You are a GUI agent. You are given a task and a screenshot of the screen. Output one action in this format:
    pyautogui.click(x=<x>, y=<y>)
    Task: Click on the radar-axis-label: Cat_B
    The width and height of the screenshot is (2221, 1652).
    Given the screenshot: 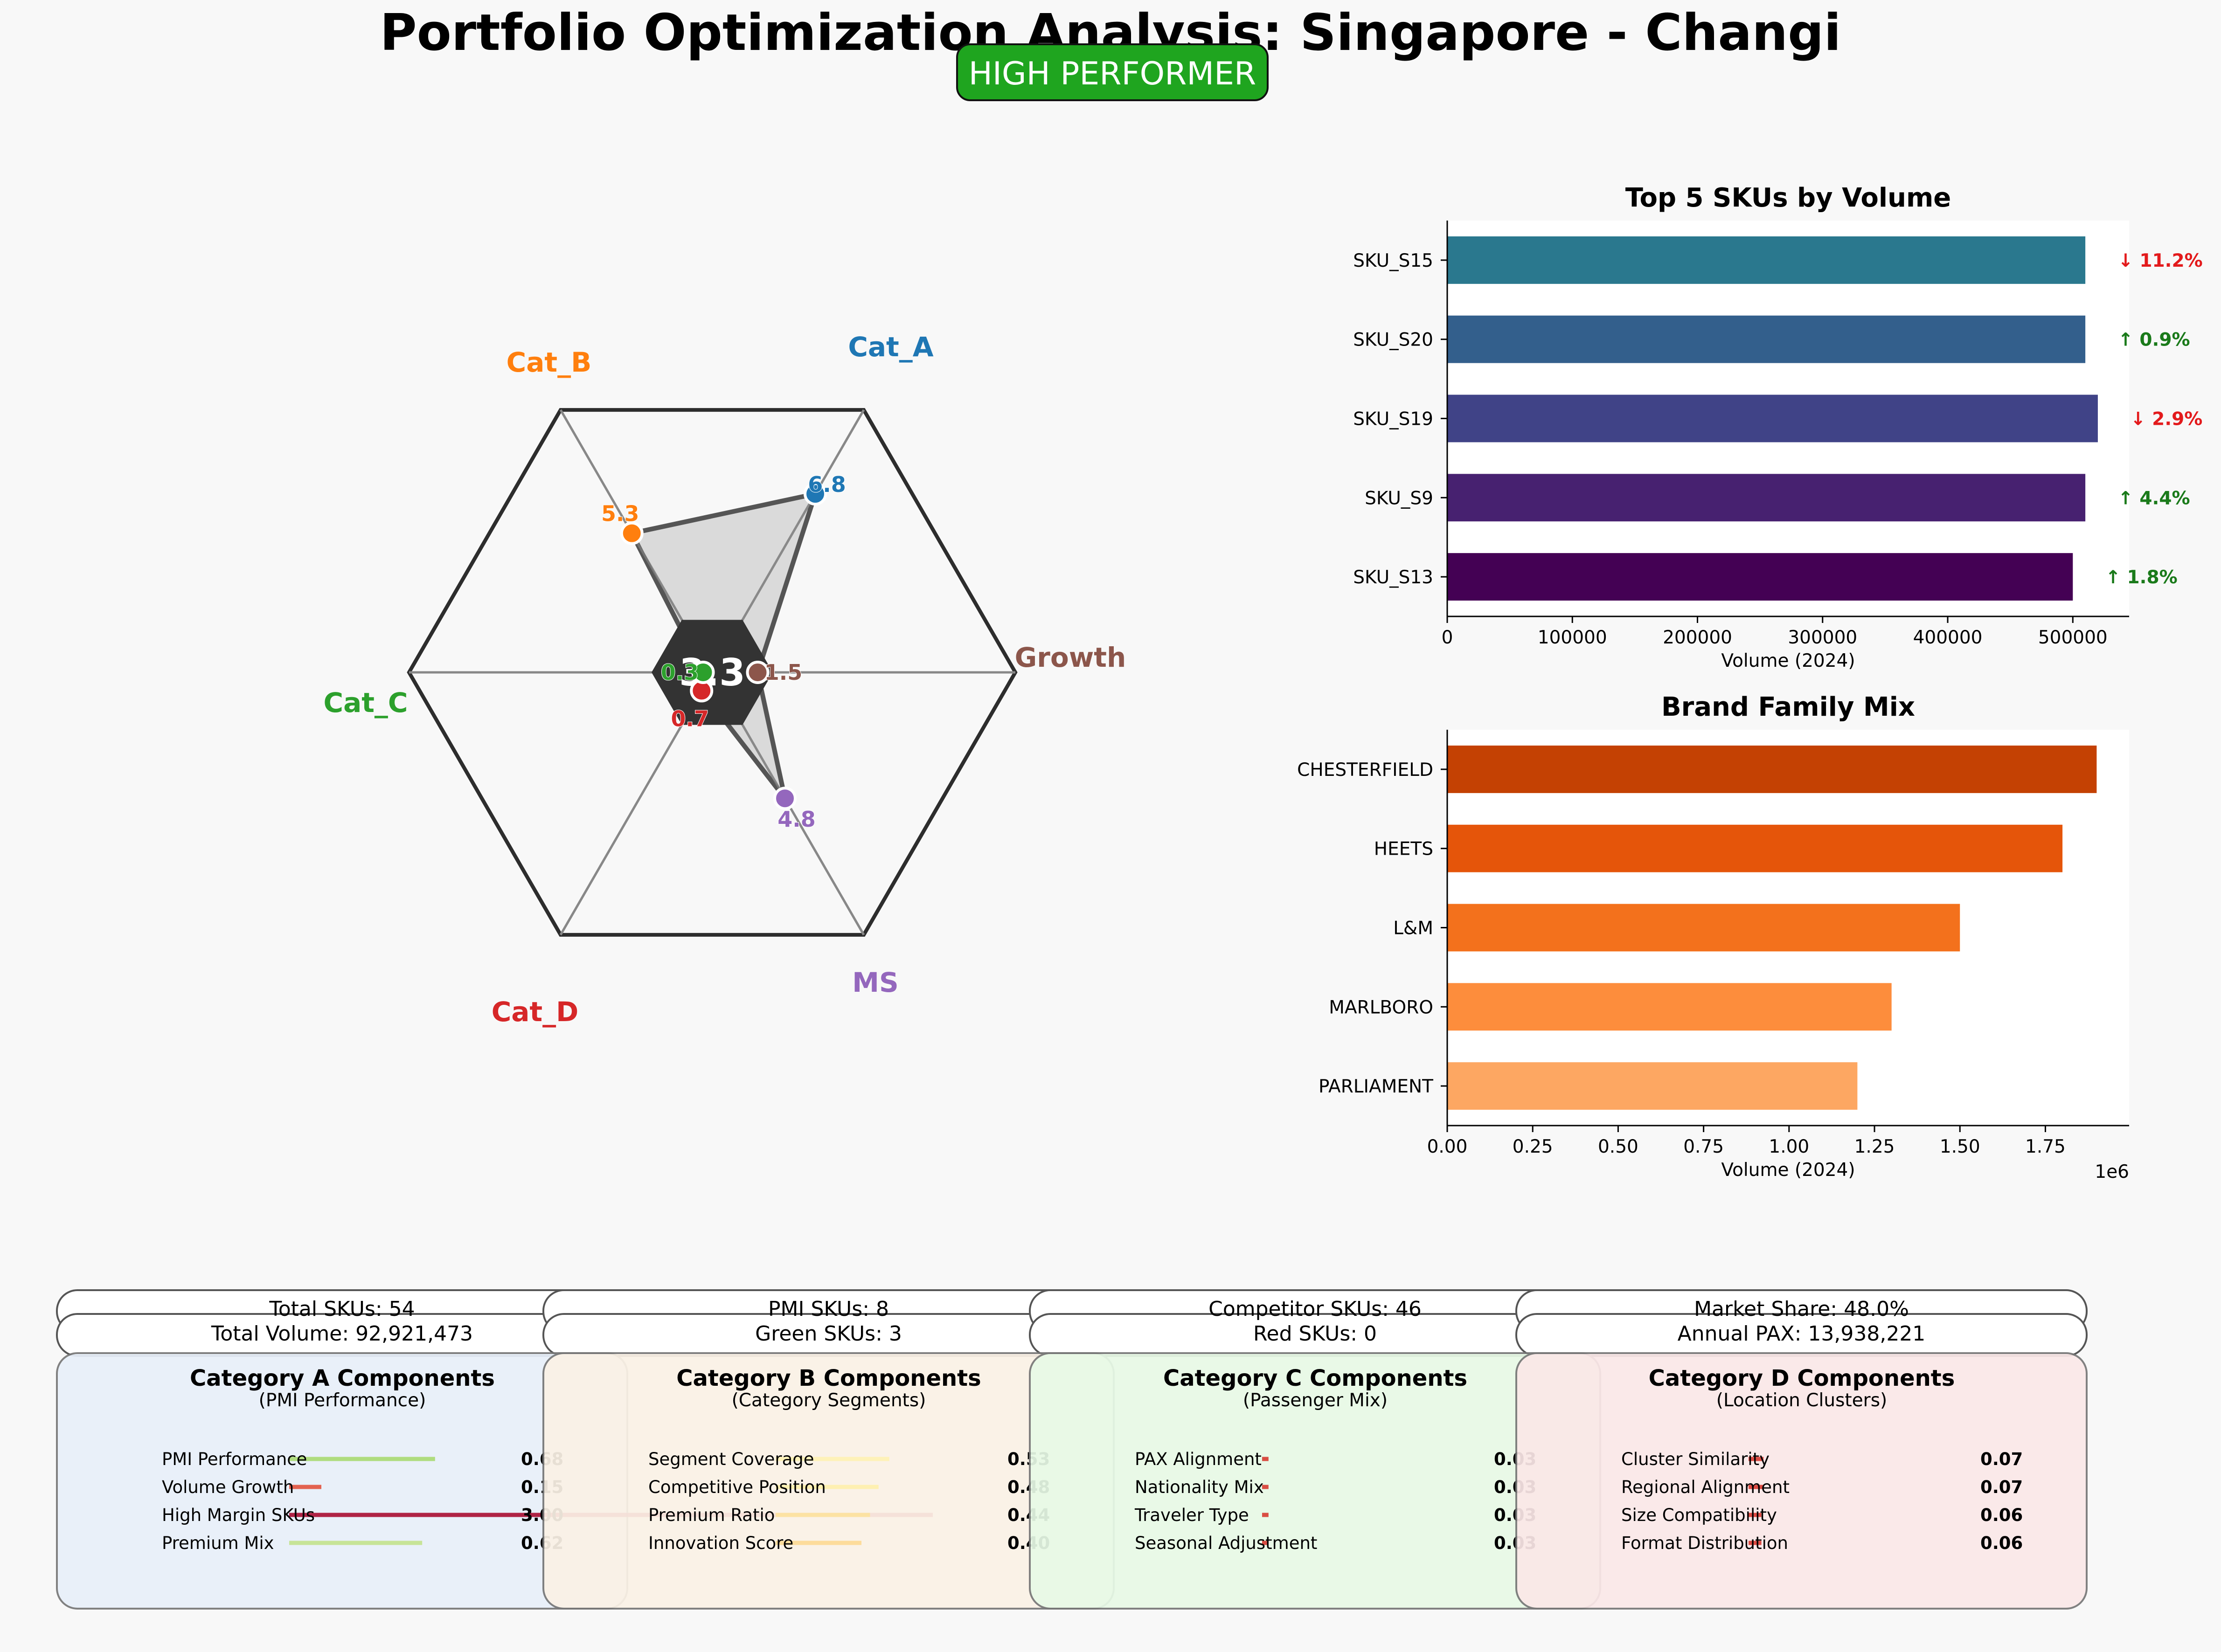 What is the action you would take?
    pyautogui.click(x=549, y=362)
    